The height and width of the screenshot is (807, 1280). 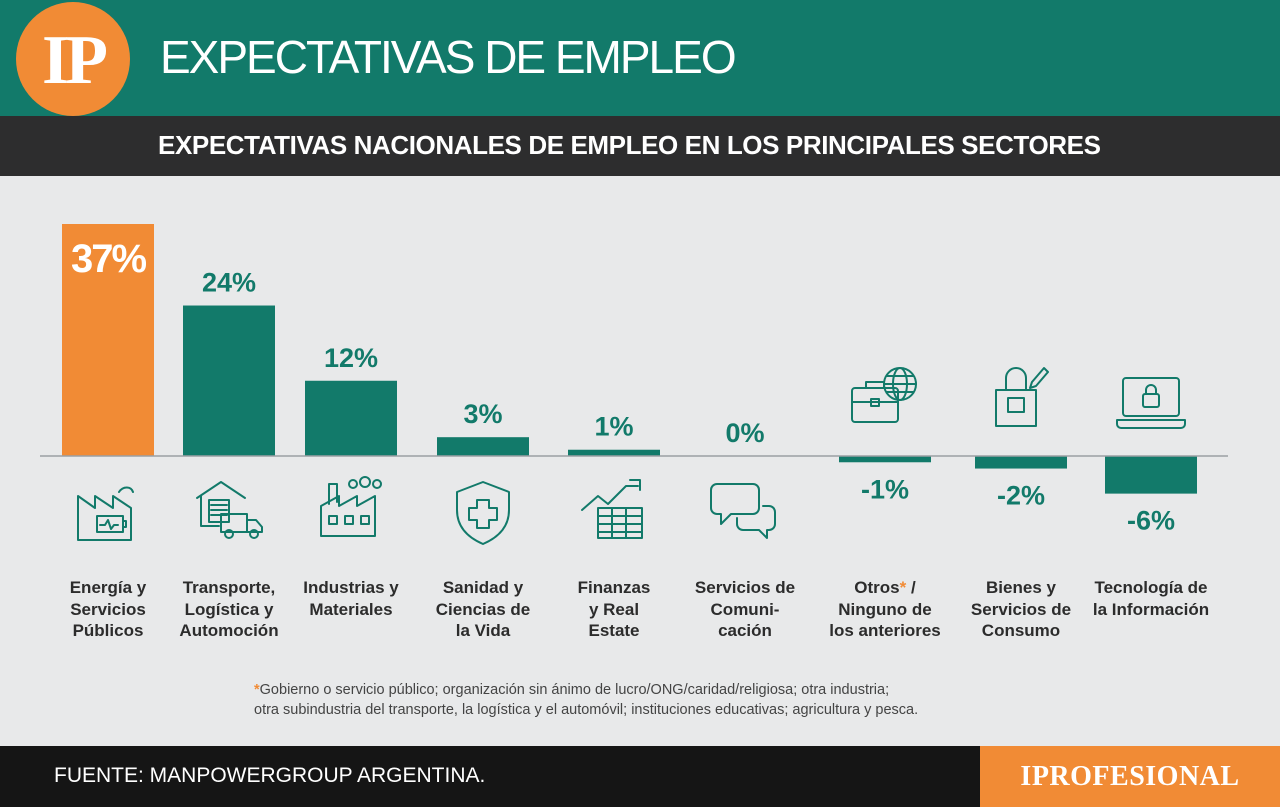 What do you see at coordinates (885, 398) in the screenshot?
I see `briefcase-globe-icon` at bounding box center [885, 398].